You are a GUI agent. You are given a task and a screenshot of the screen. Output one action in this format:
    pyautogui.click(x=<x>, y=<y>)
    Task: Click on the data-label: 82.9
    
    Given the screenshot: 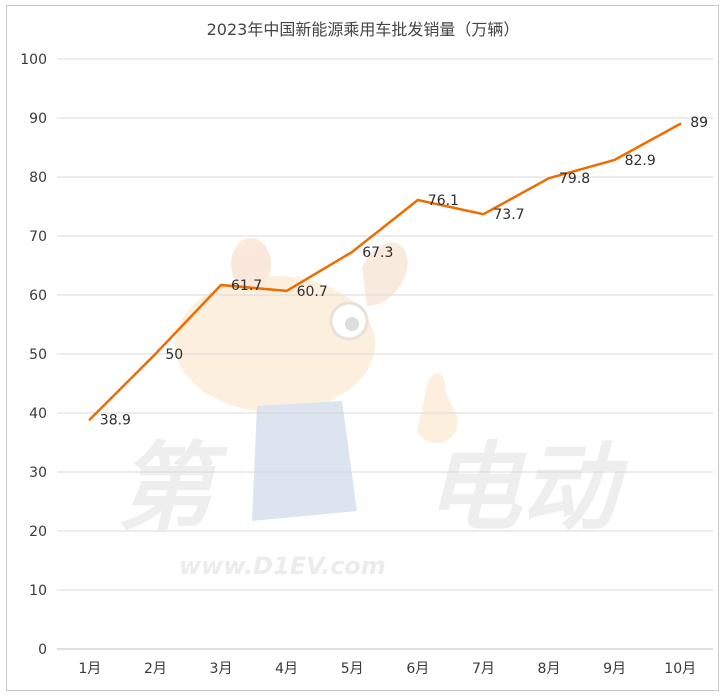 What is the action you would take?
    pyautogui.click(x=640, y=161)
    